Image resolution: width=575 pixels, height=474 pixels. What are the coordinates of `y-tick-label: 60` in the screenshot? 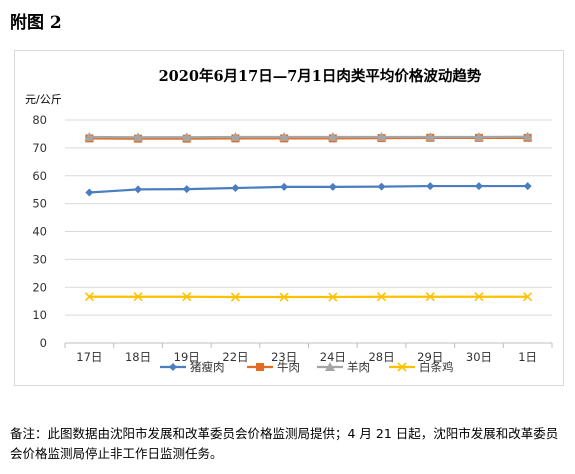 It's located at (39, 176).